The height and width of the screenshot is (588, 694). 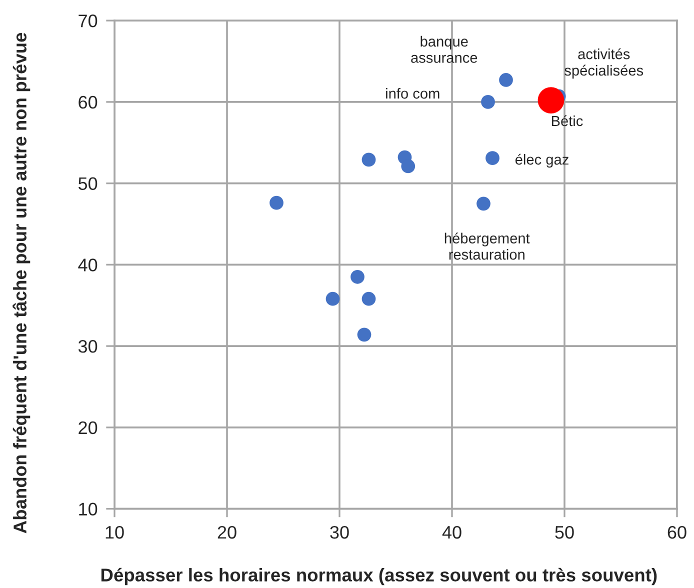 I want to click on series-label: Bétic, so click(x=567, y=120).